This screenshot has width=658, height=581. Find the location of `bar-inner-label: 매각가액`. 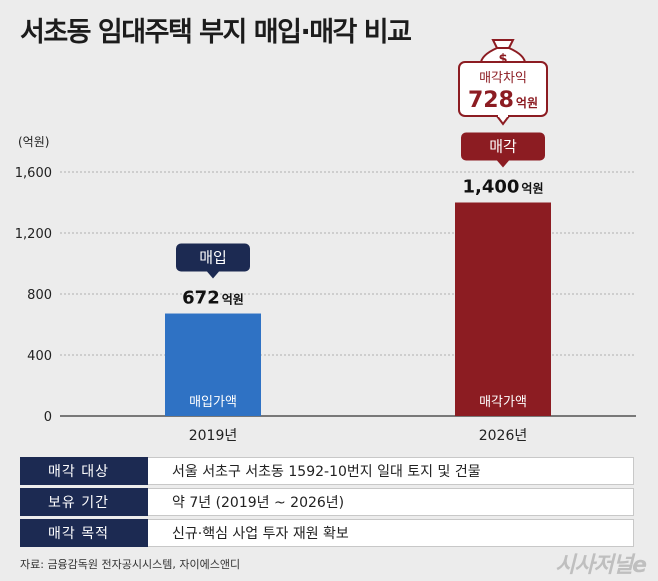

bar-inner-label: 매각가액 is located at coordinates (503, 402).